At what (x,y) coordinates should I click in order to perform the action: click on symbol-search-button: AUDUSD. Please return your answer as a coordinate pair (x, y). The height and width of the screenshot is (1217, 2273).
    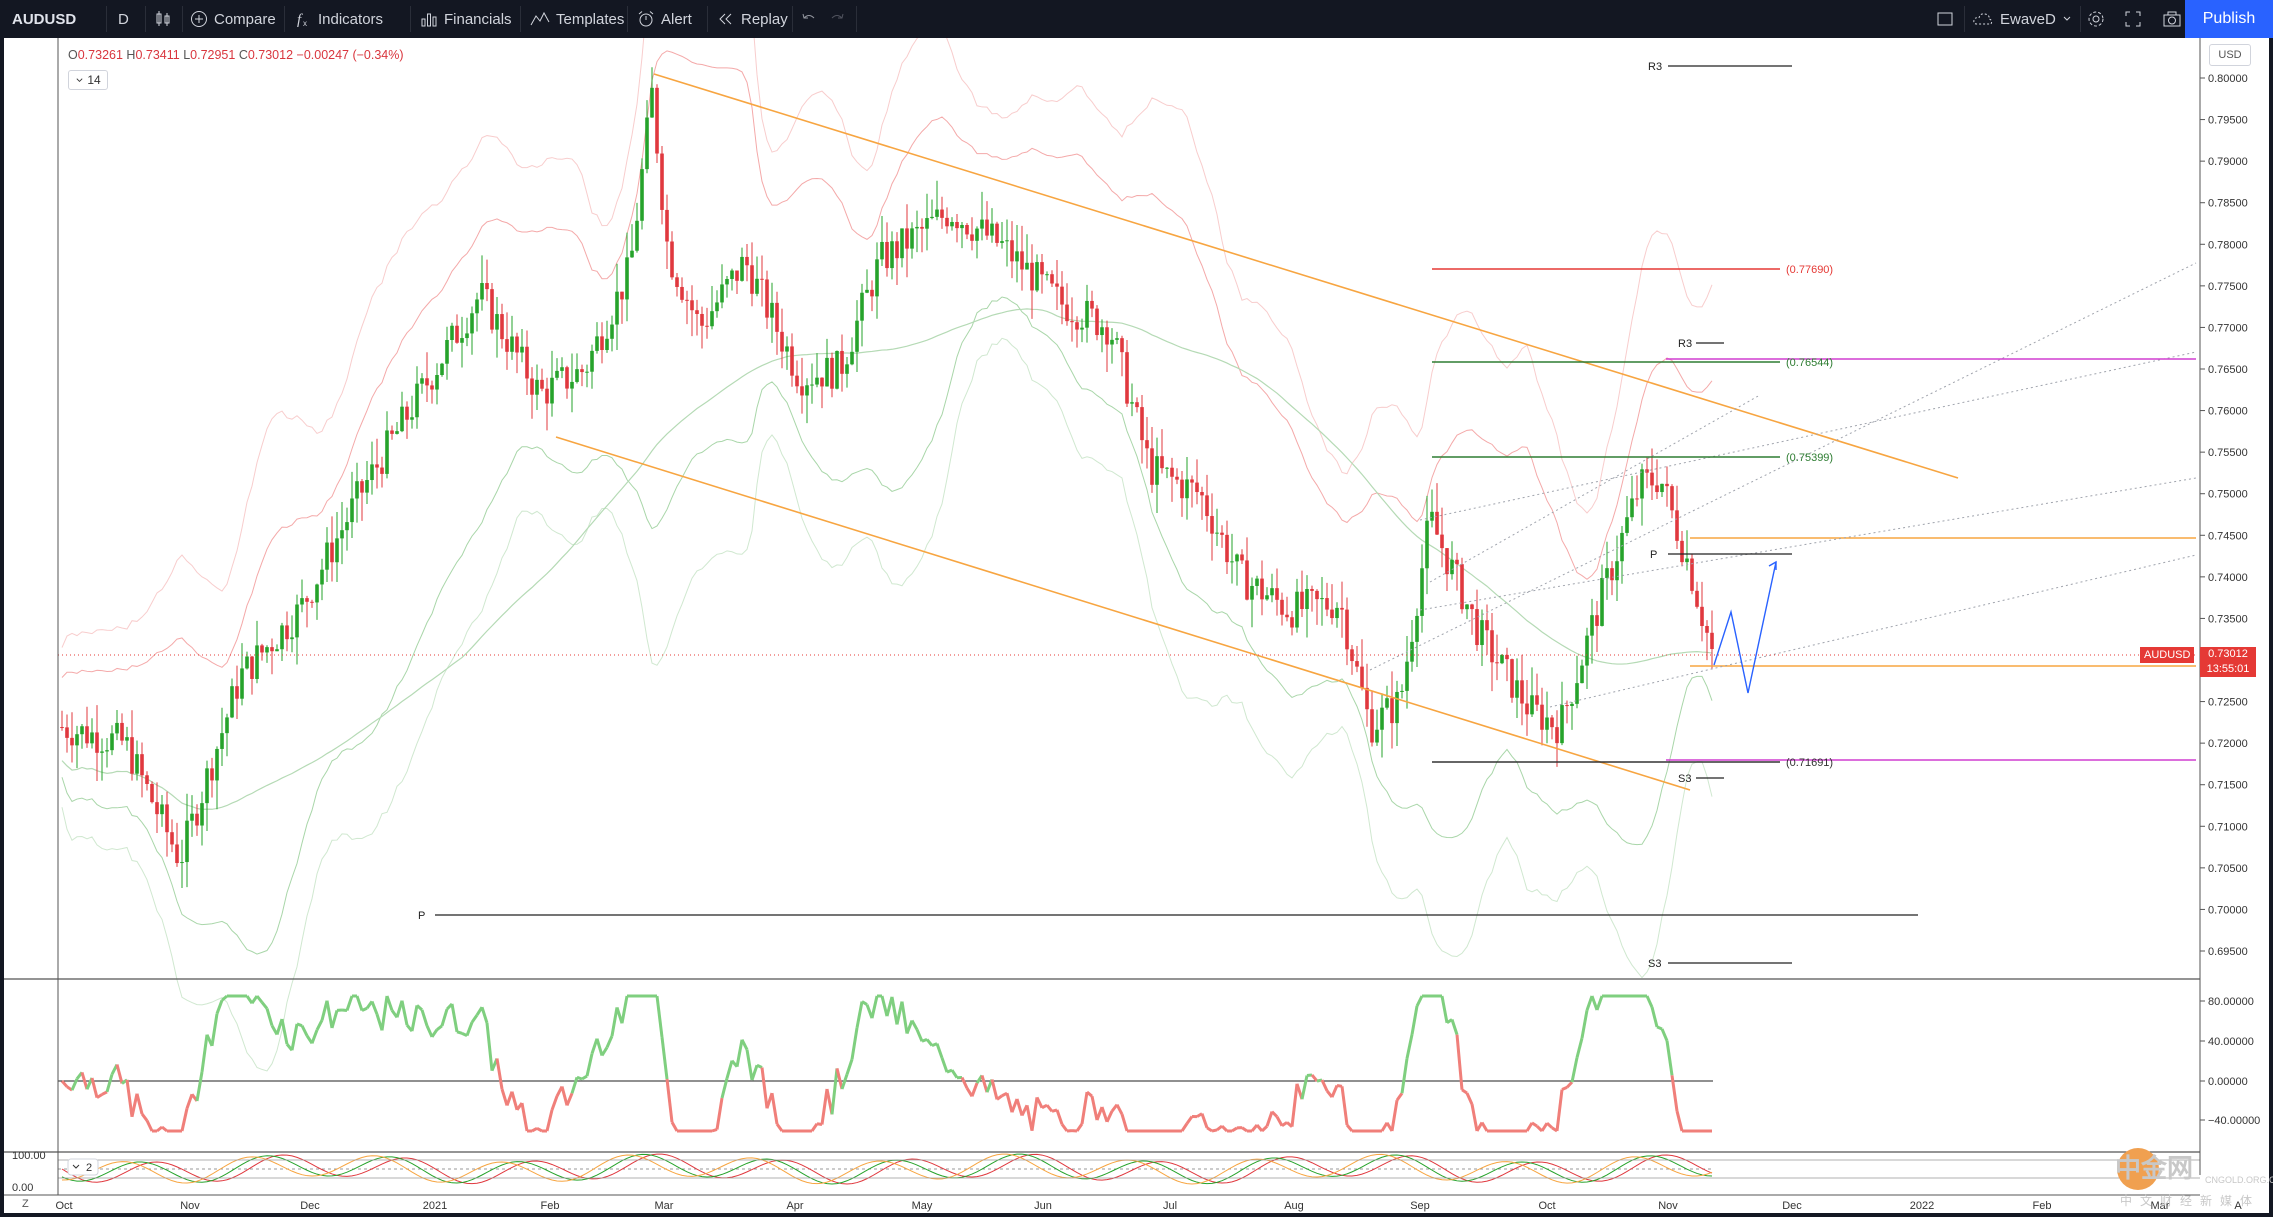
    Looking at the image, I should click on (44, 19).